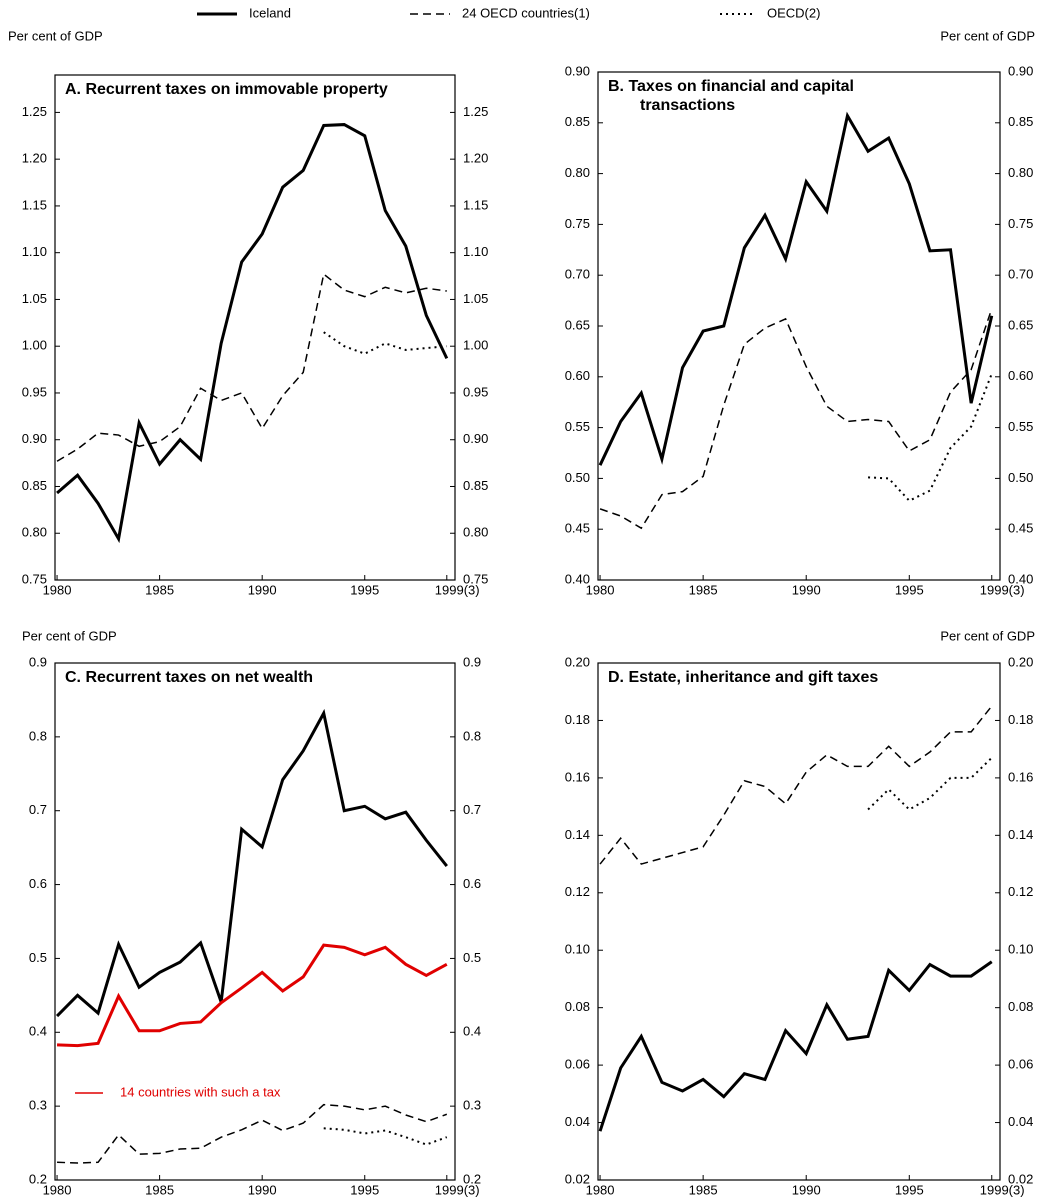 The image size is (1042, 1203). Describe the element at coordinates (472, 735) in the screenshot. I see `y-tick-label: 0.8` at that location.